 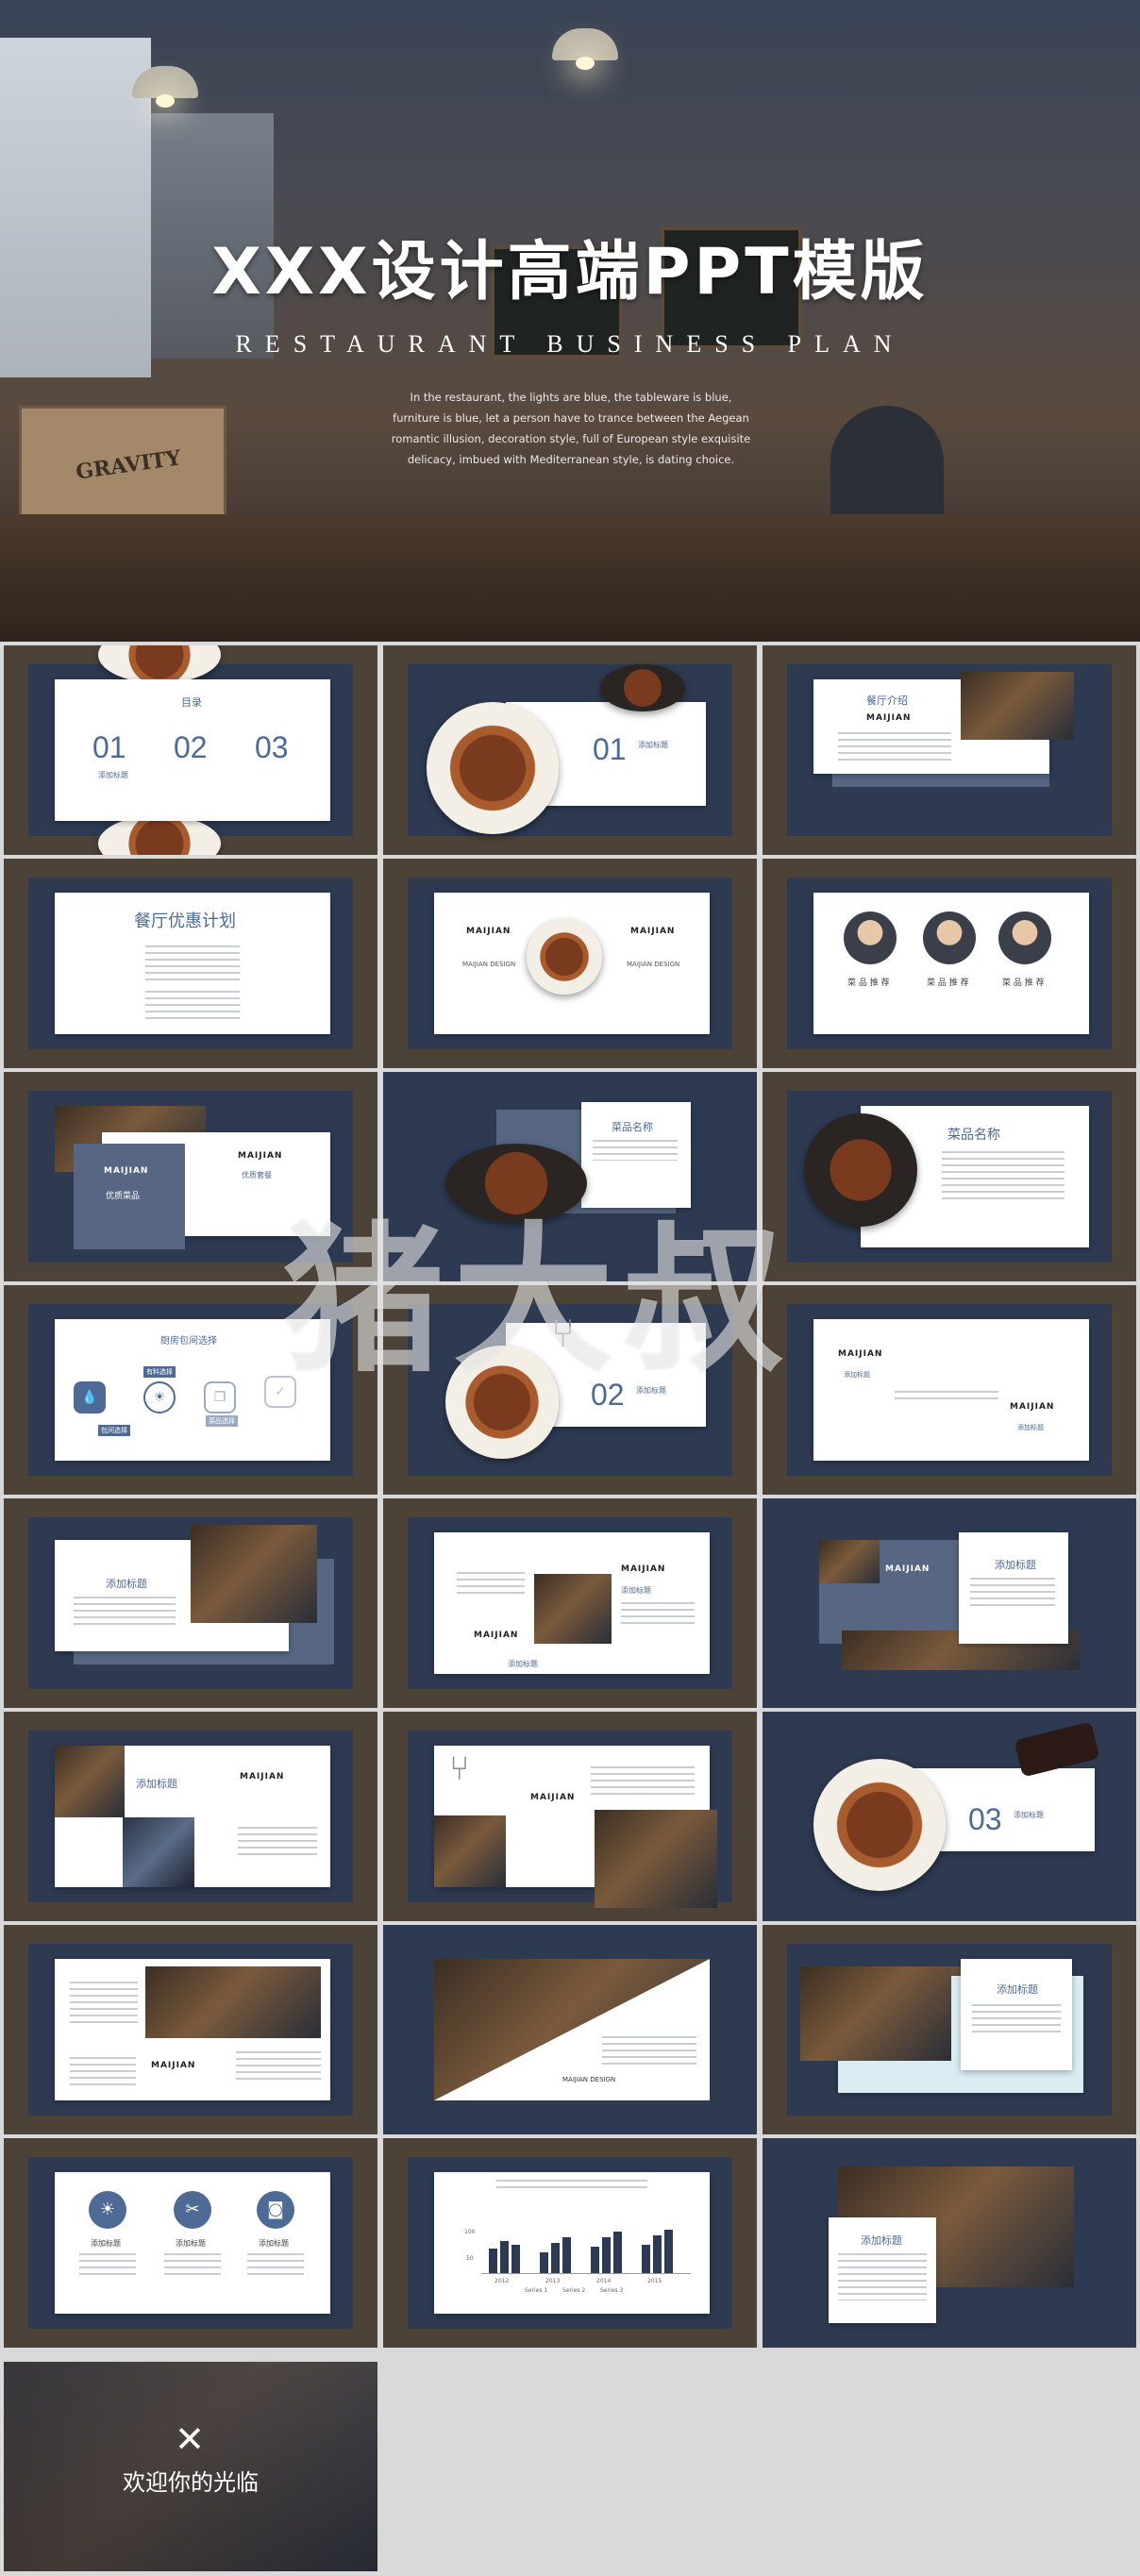 I want to click on fork-knife-icon: ✕, so click(x=190, y=2439).